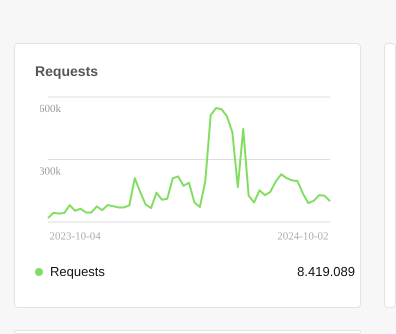  I want to click on legend-label: Requests, so click(77, 271).